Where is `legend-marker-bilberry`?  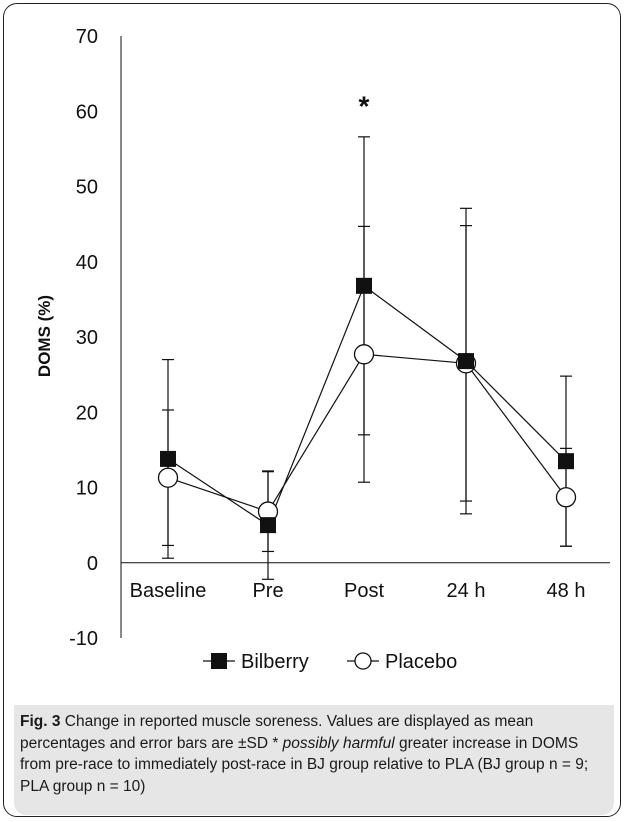
legend-marker-bilberry is located at coordinates (219, 661).